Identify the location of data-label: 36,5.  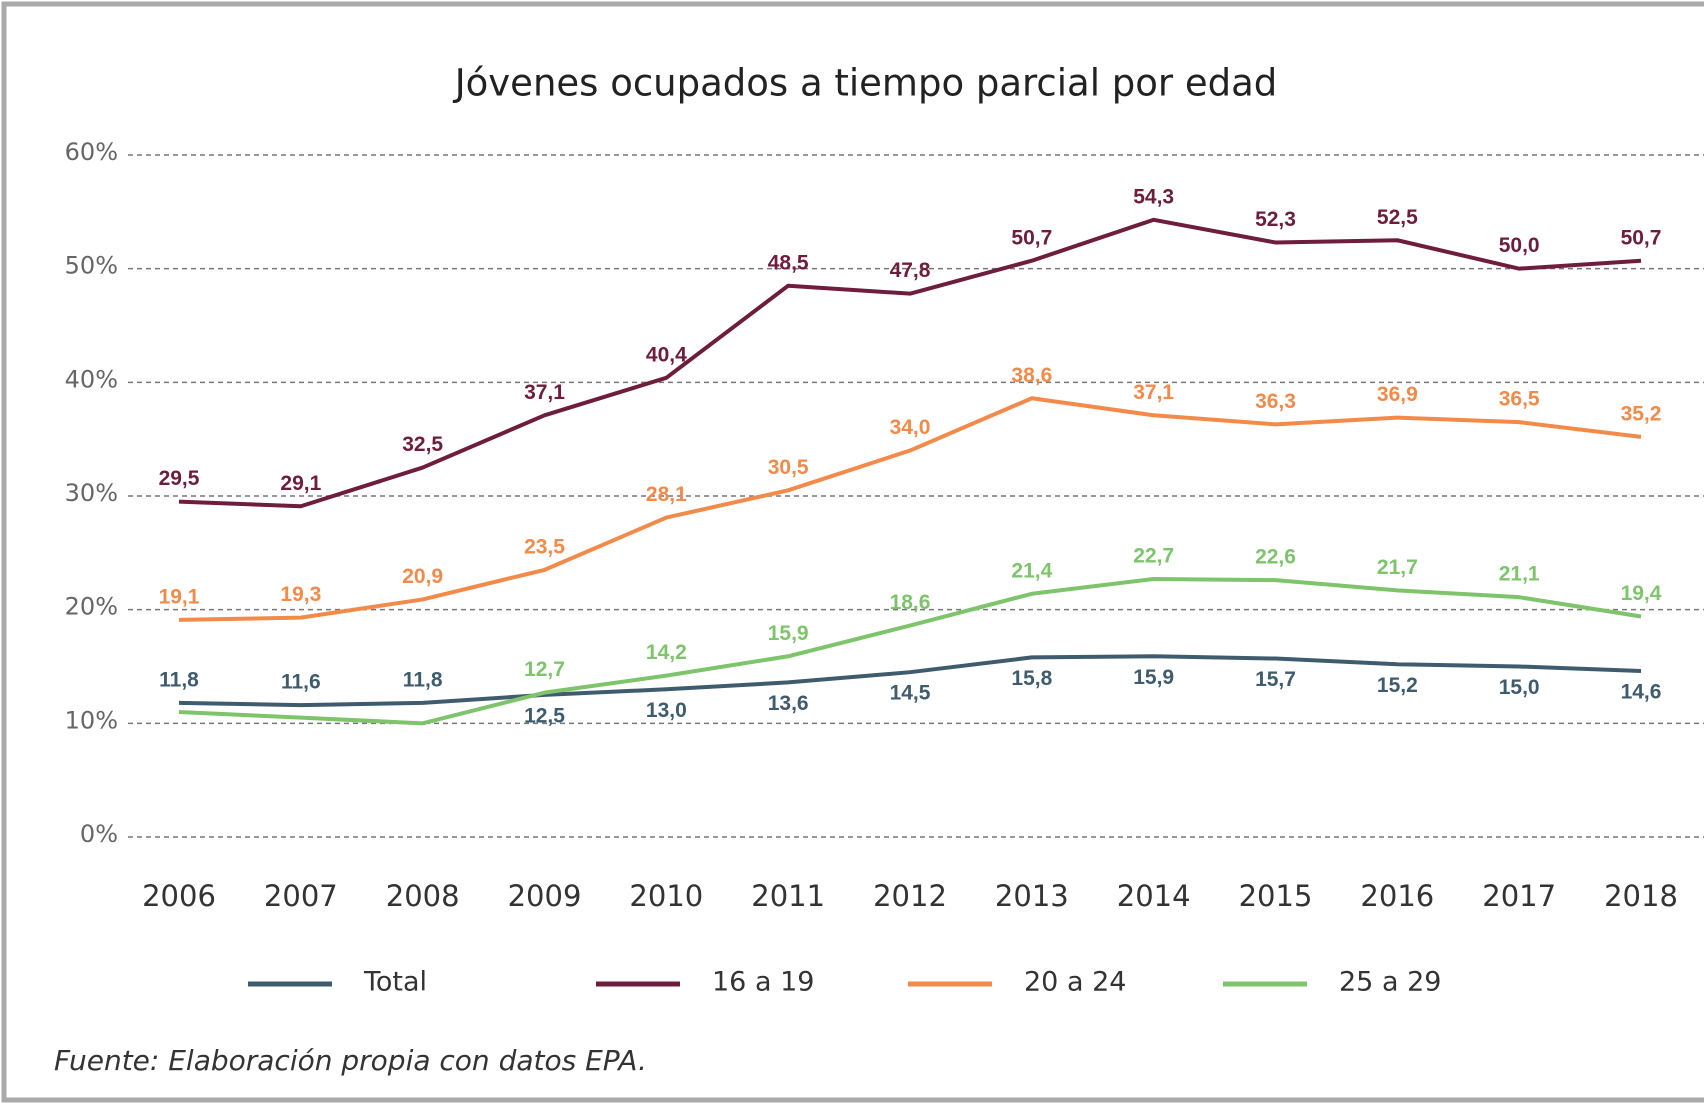
(1519, 399).